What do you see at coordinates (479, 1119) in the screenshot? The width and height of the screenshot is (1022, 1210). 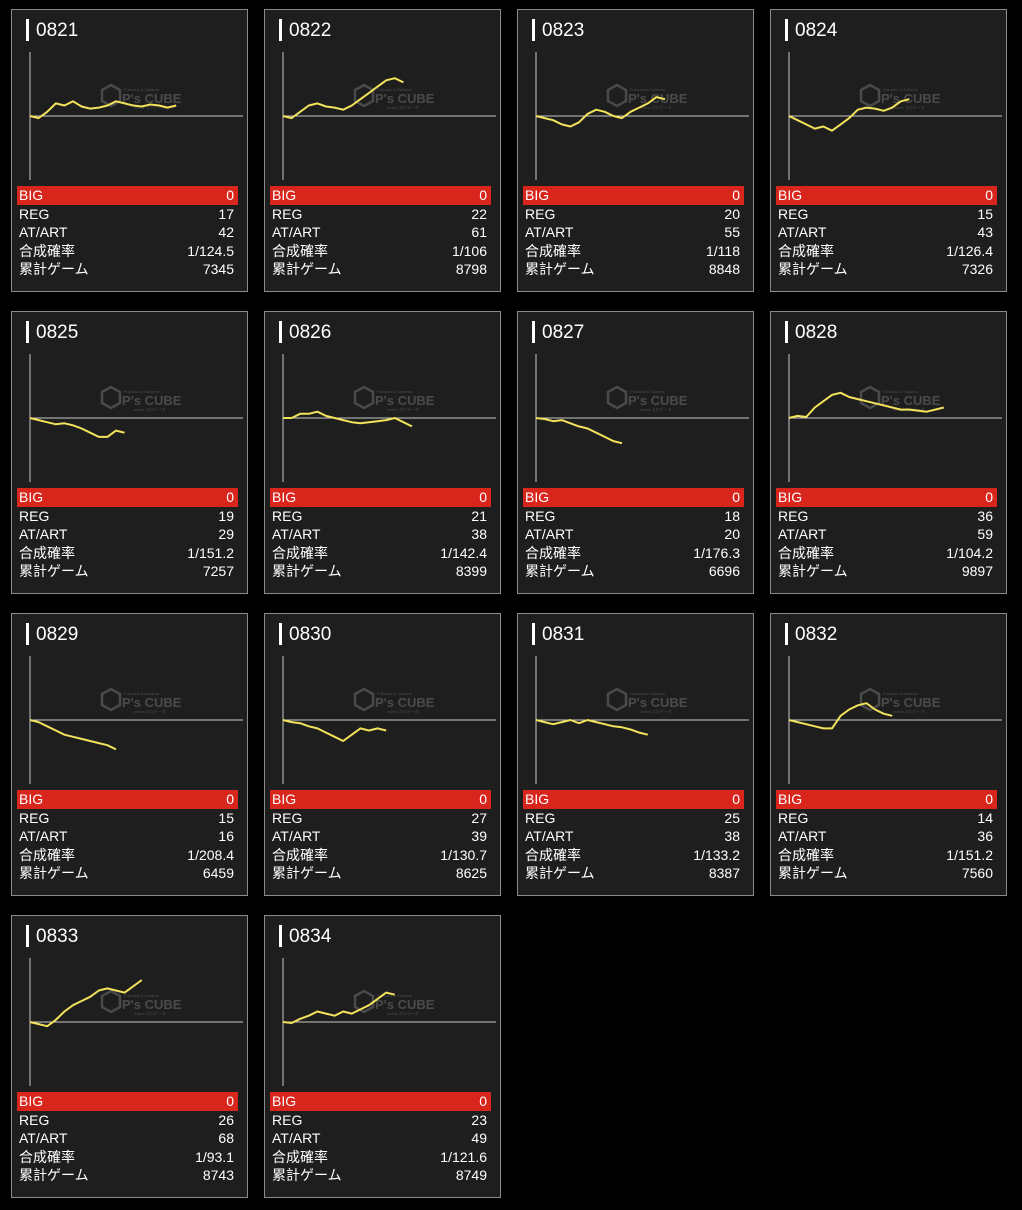 I see `reg-count-value: 23` at bounding box center [479, 1119].